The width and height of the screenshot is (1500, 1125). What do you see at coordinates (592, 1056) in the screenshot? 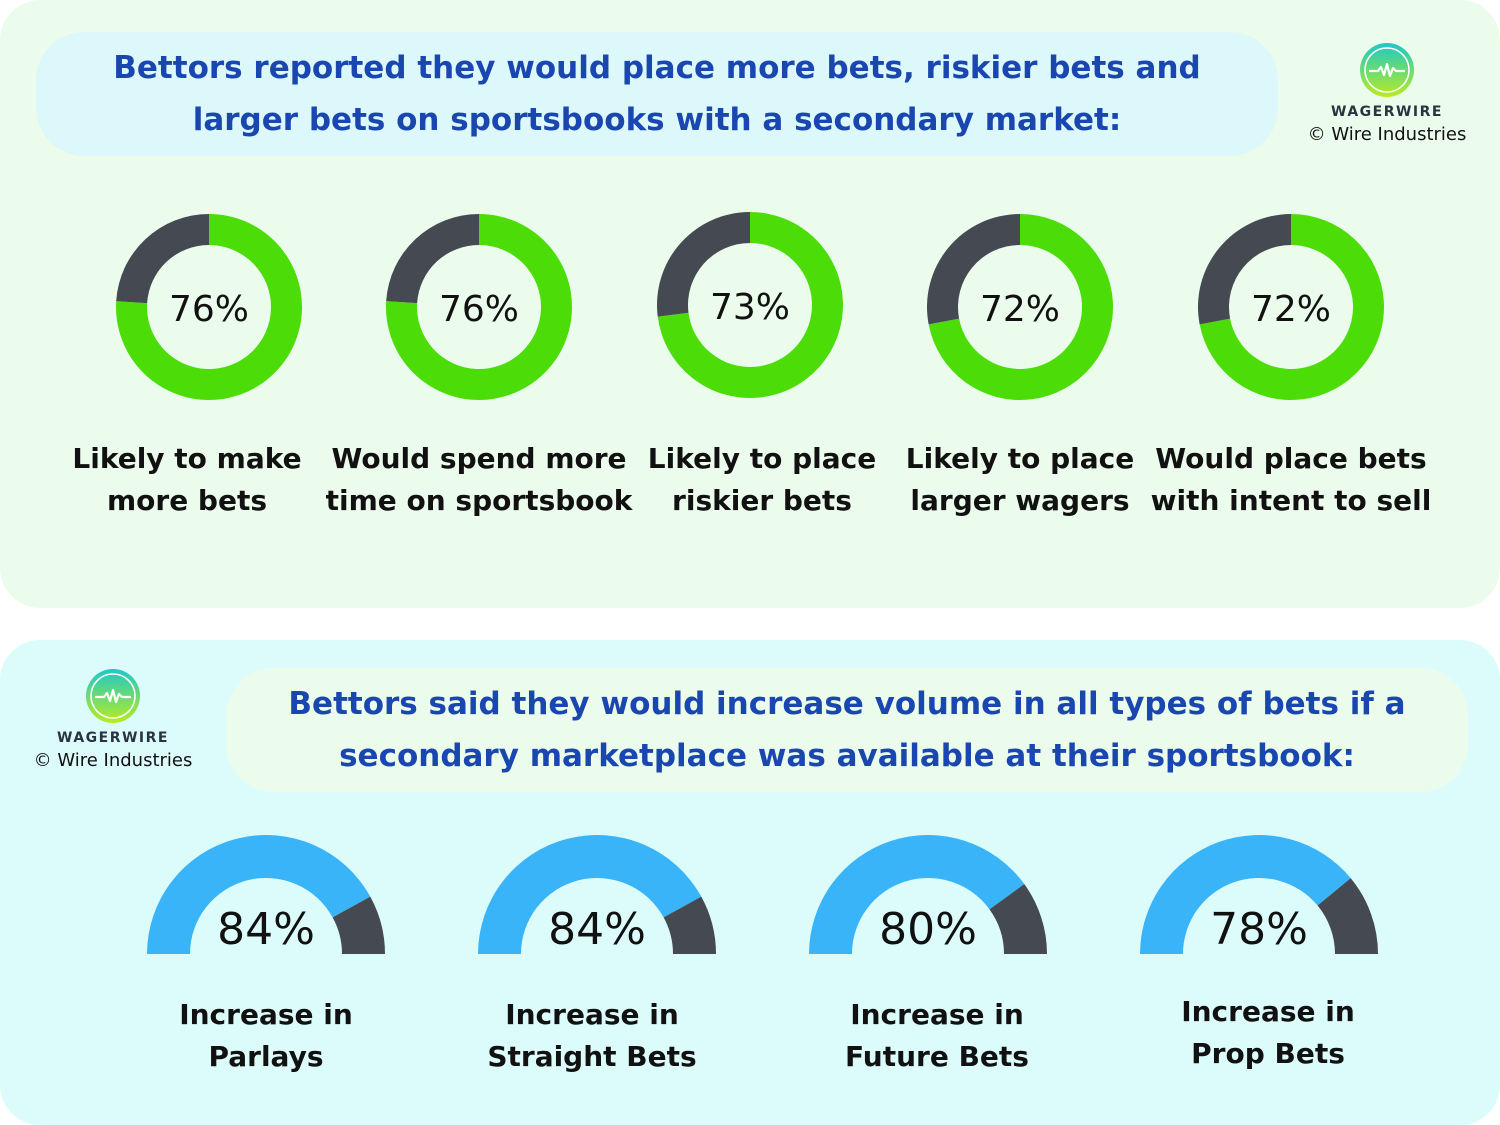
I see `category-label-line-2: Straight Bets` at bounding box center [592, 1056].